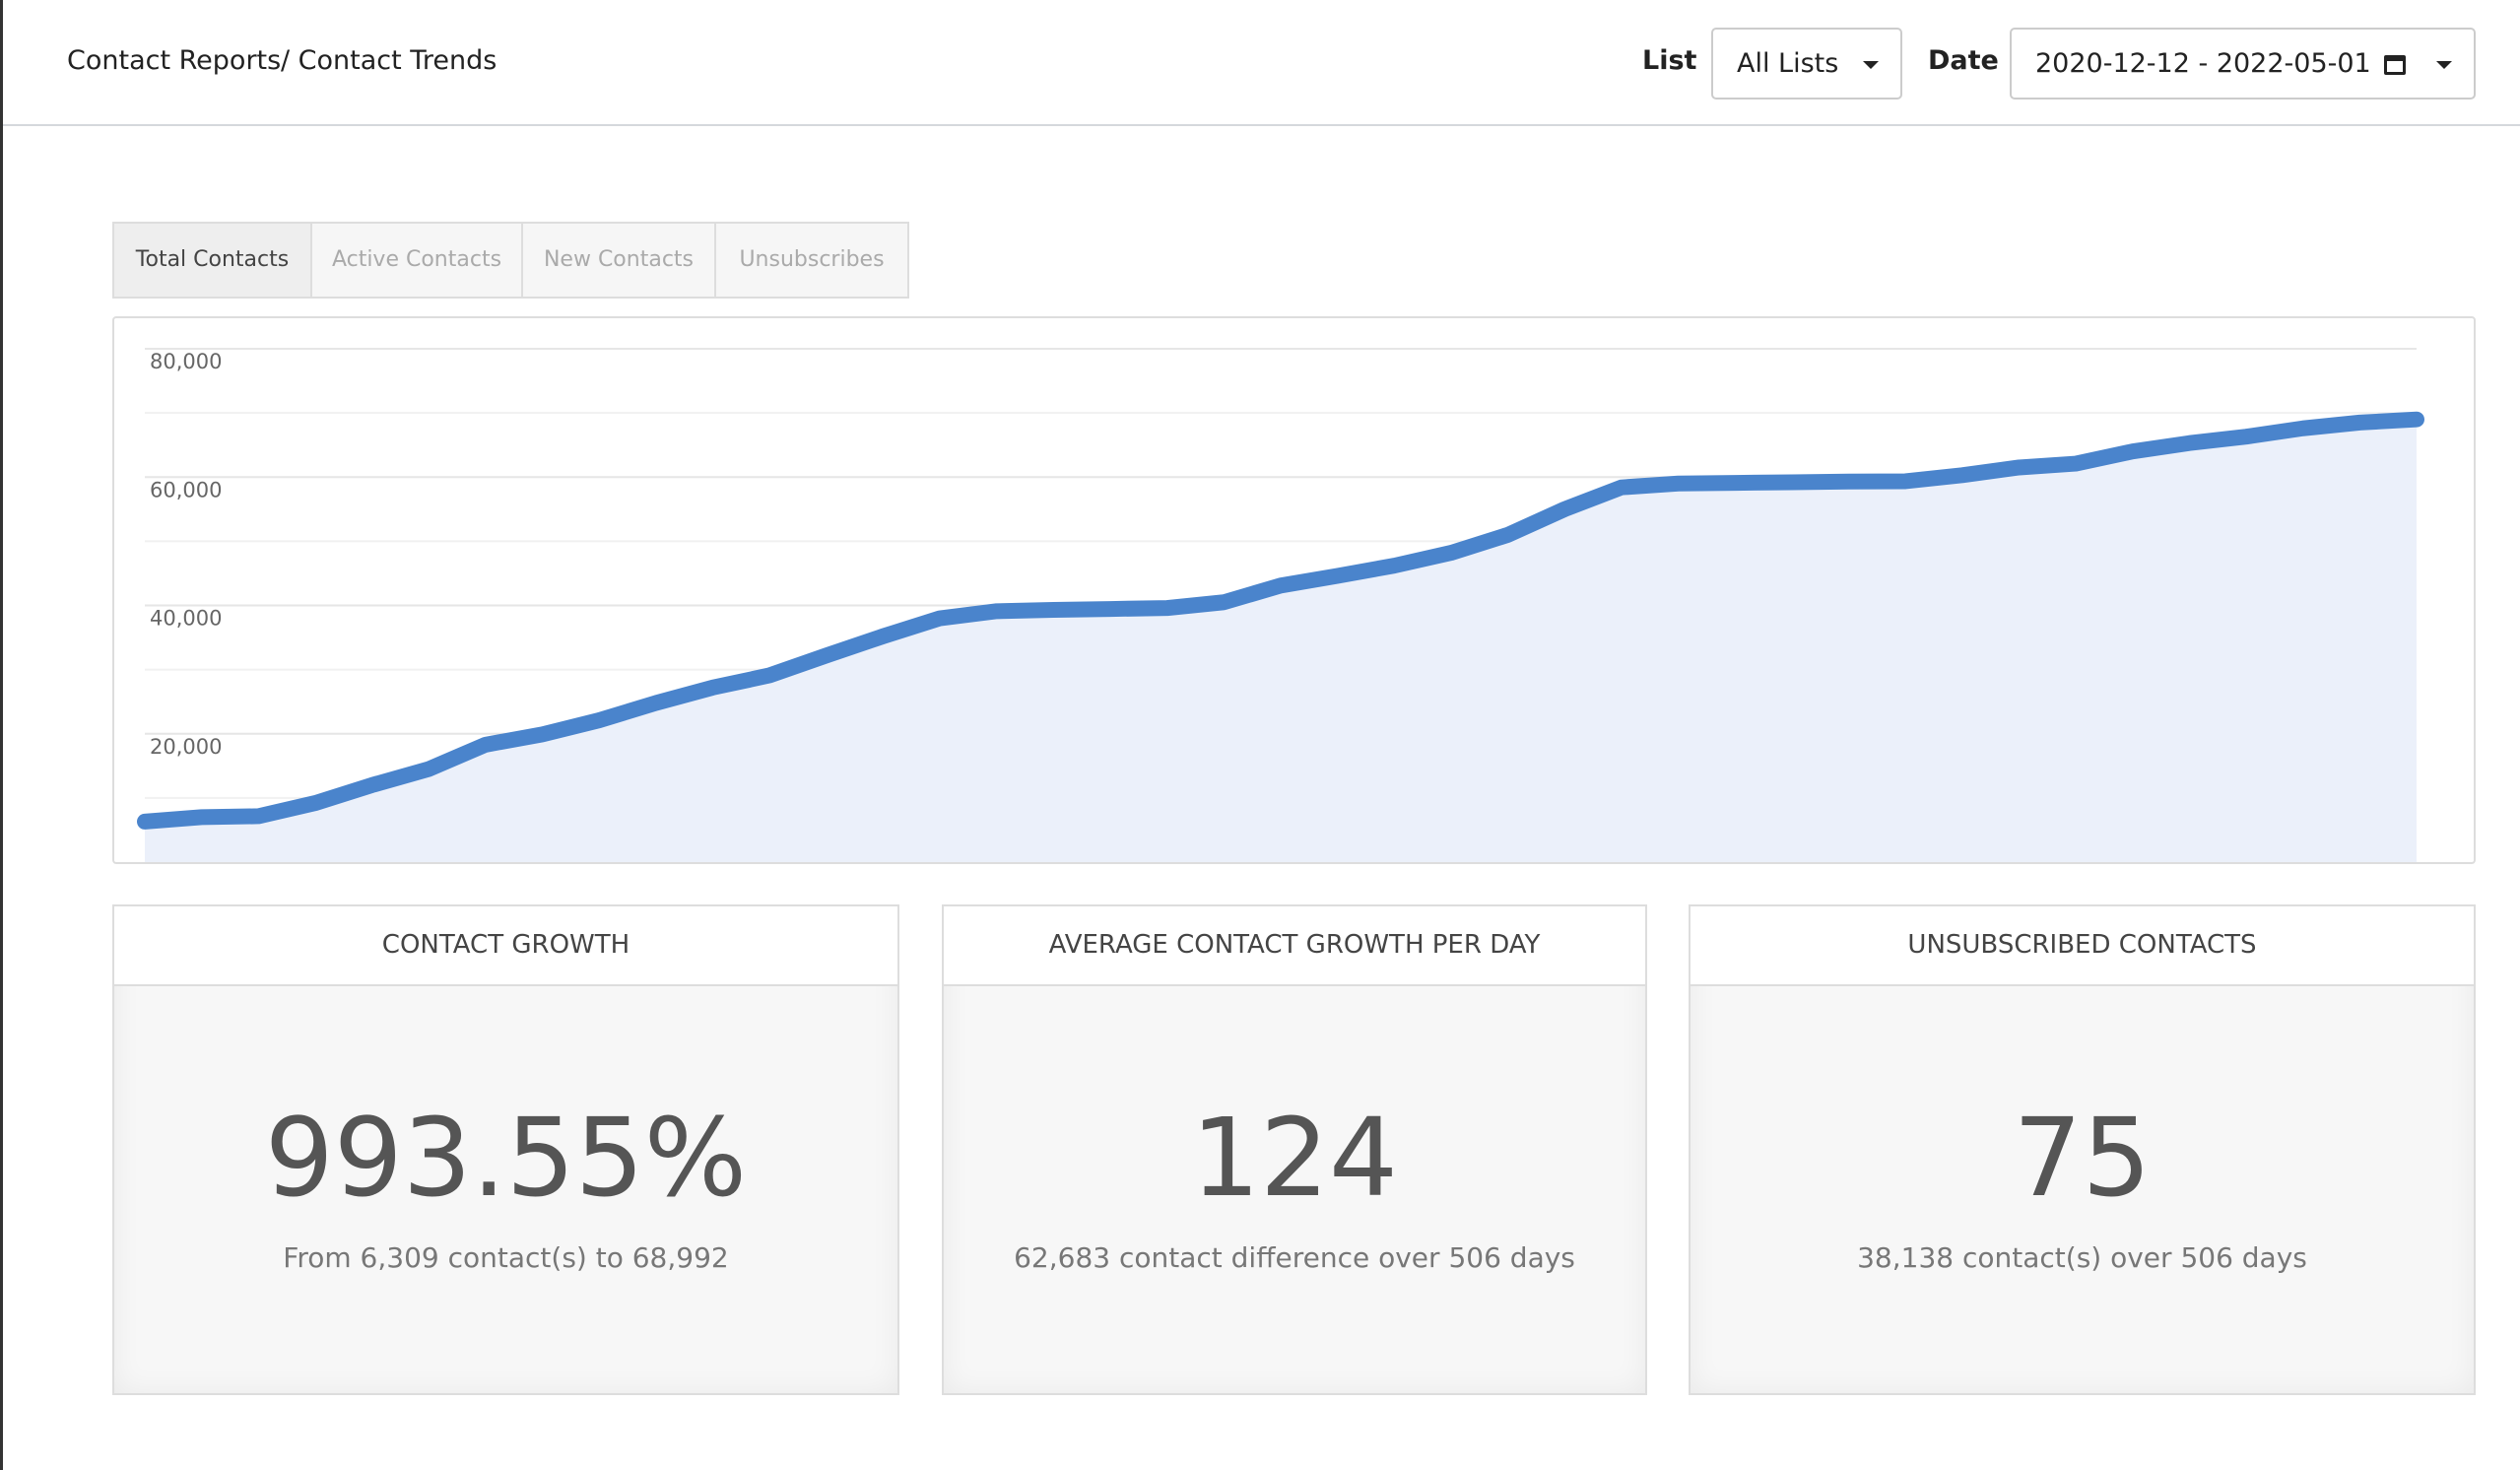  What do you see at coordinates (186, 361) in the screenshot?
I see `y-tick-label: 80,000` at bounding box center [186, 361].